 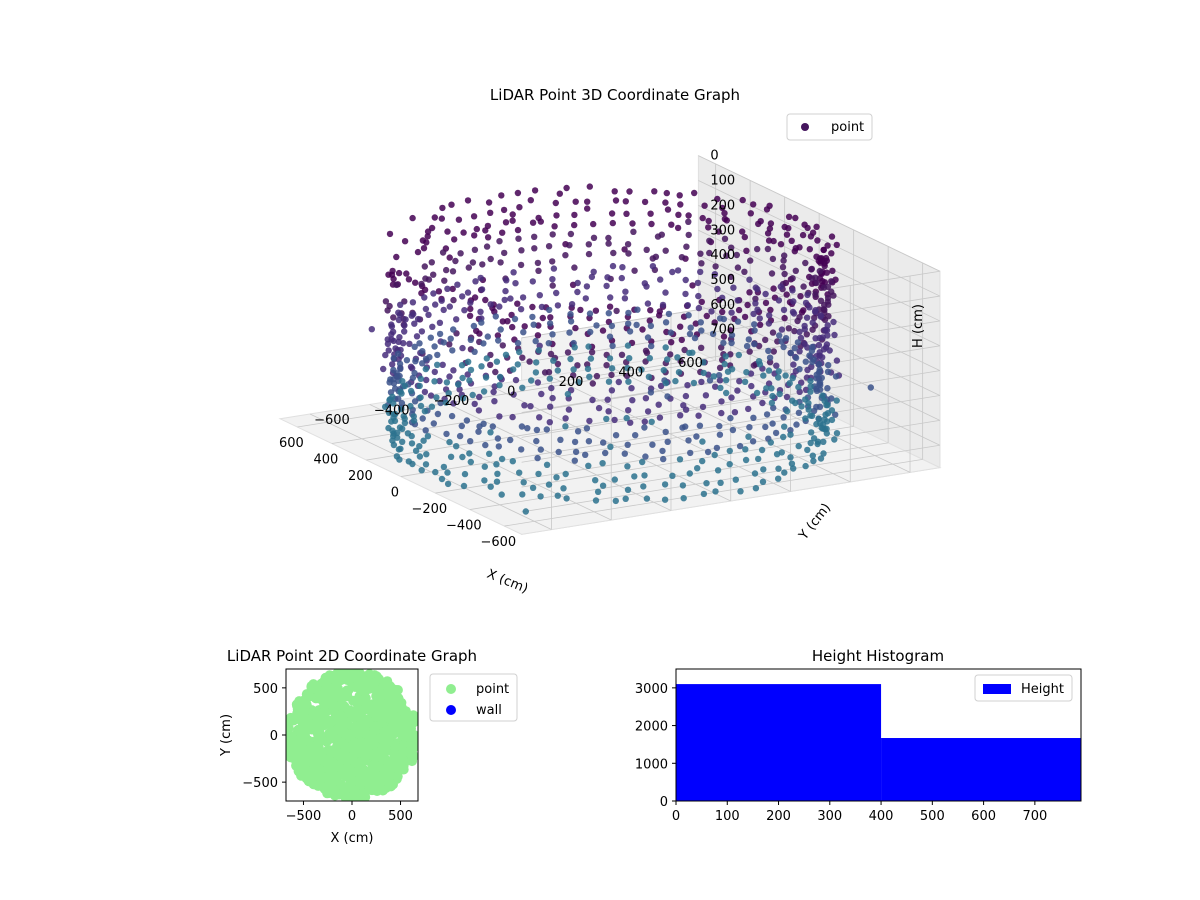 I want to click on histogram-bars, so click(x=878, y=742).